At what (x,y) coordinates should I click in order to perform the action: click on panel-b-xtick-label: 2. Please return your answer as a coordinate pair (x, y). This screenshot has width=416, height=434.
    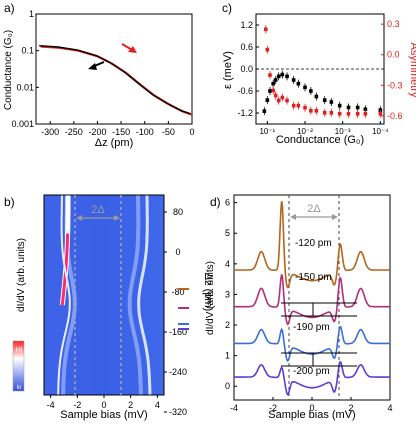
    Looking at the image, I should click on (130, 405).